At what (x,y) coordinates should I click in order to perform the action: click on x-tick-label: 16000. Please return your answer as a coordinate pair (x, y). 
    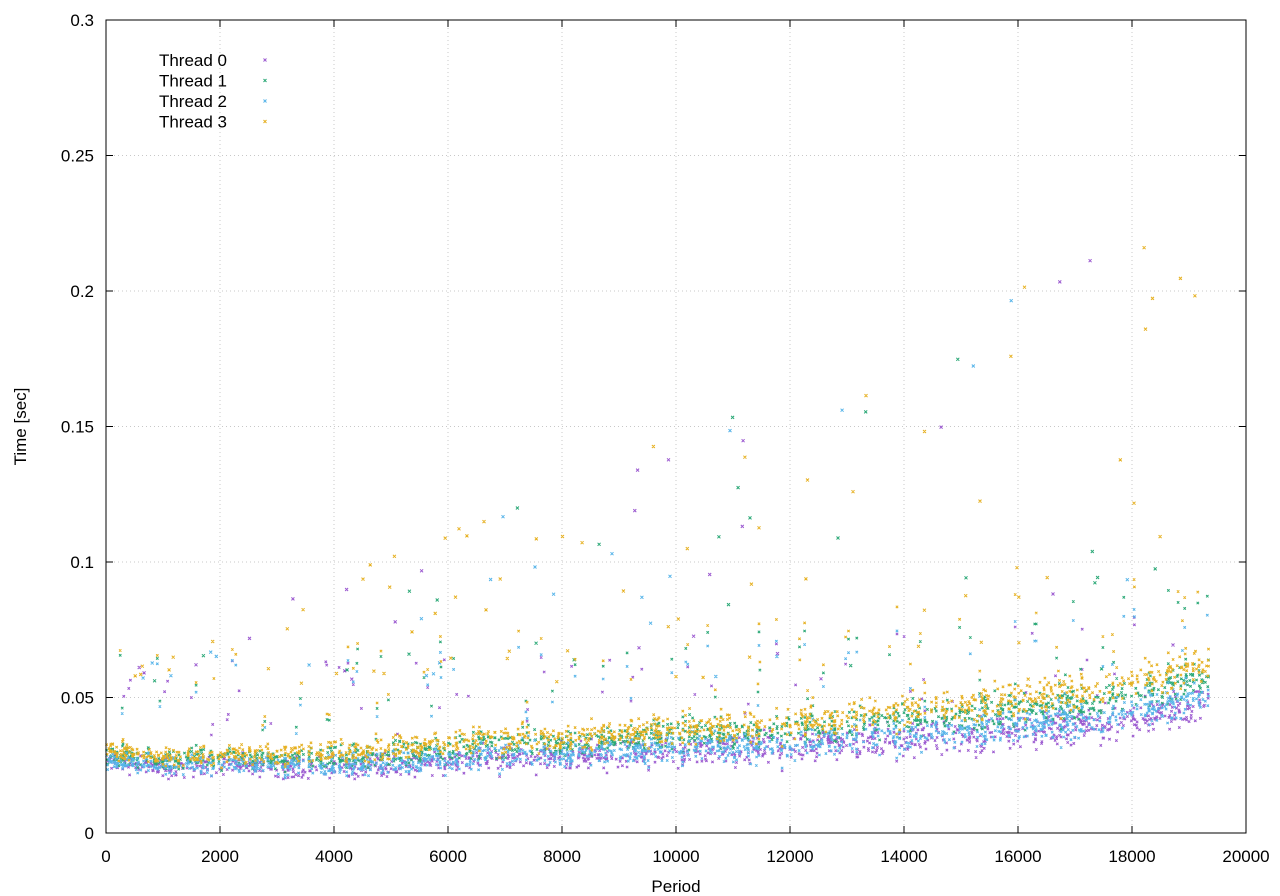
    Looking at the image, I should click on (1017, 856).